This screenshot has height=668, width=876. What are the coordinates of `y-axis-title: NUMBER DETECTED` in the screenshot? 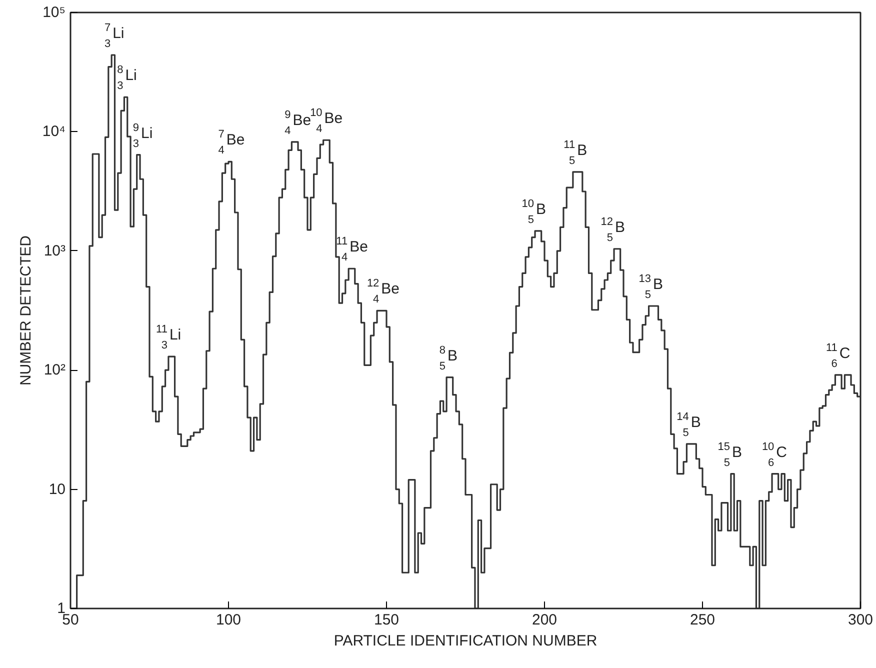 It's located at (25, 310).